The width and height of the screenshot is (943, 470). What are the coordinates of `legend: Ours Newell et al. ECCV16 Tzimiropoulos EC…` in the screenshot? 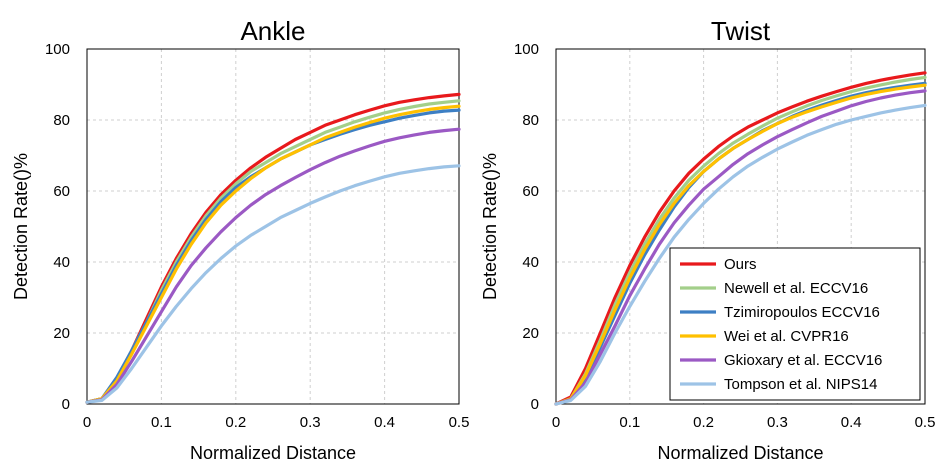 It's located at (795, 324).